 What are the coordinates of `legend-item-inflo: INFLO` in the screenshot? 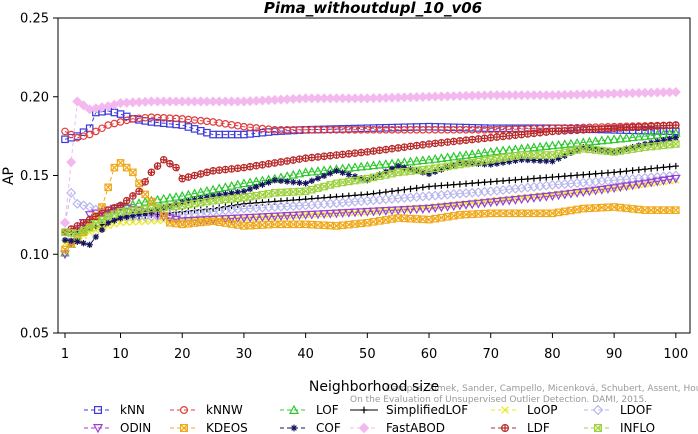 It's located at (619, 427).